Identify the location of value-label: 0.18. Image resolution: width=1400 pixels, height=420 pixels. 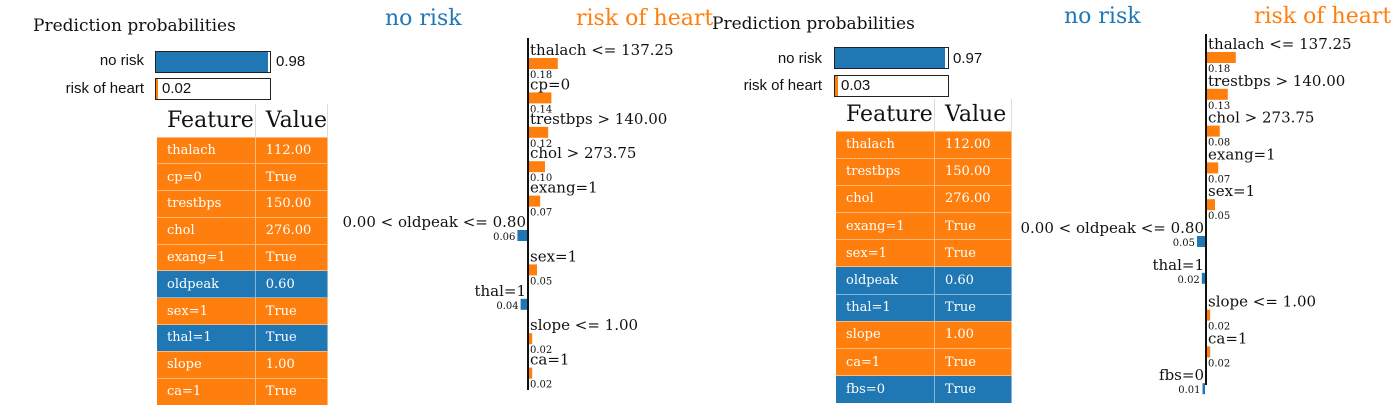
(541, 75).